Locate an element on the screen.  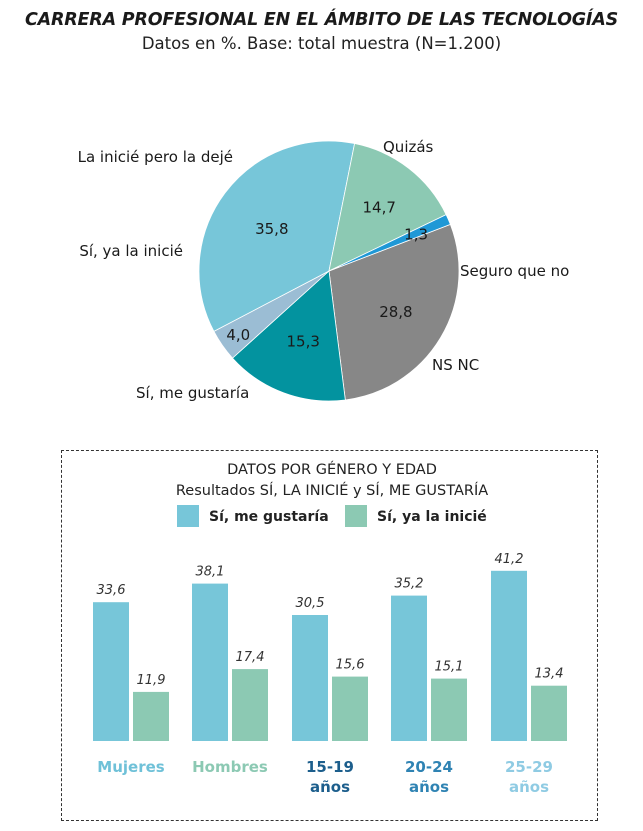
pie-slice-label: Quizás is located at coordinates (408, 147).